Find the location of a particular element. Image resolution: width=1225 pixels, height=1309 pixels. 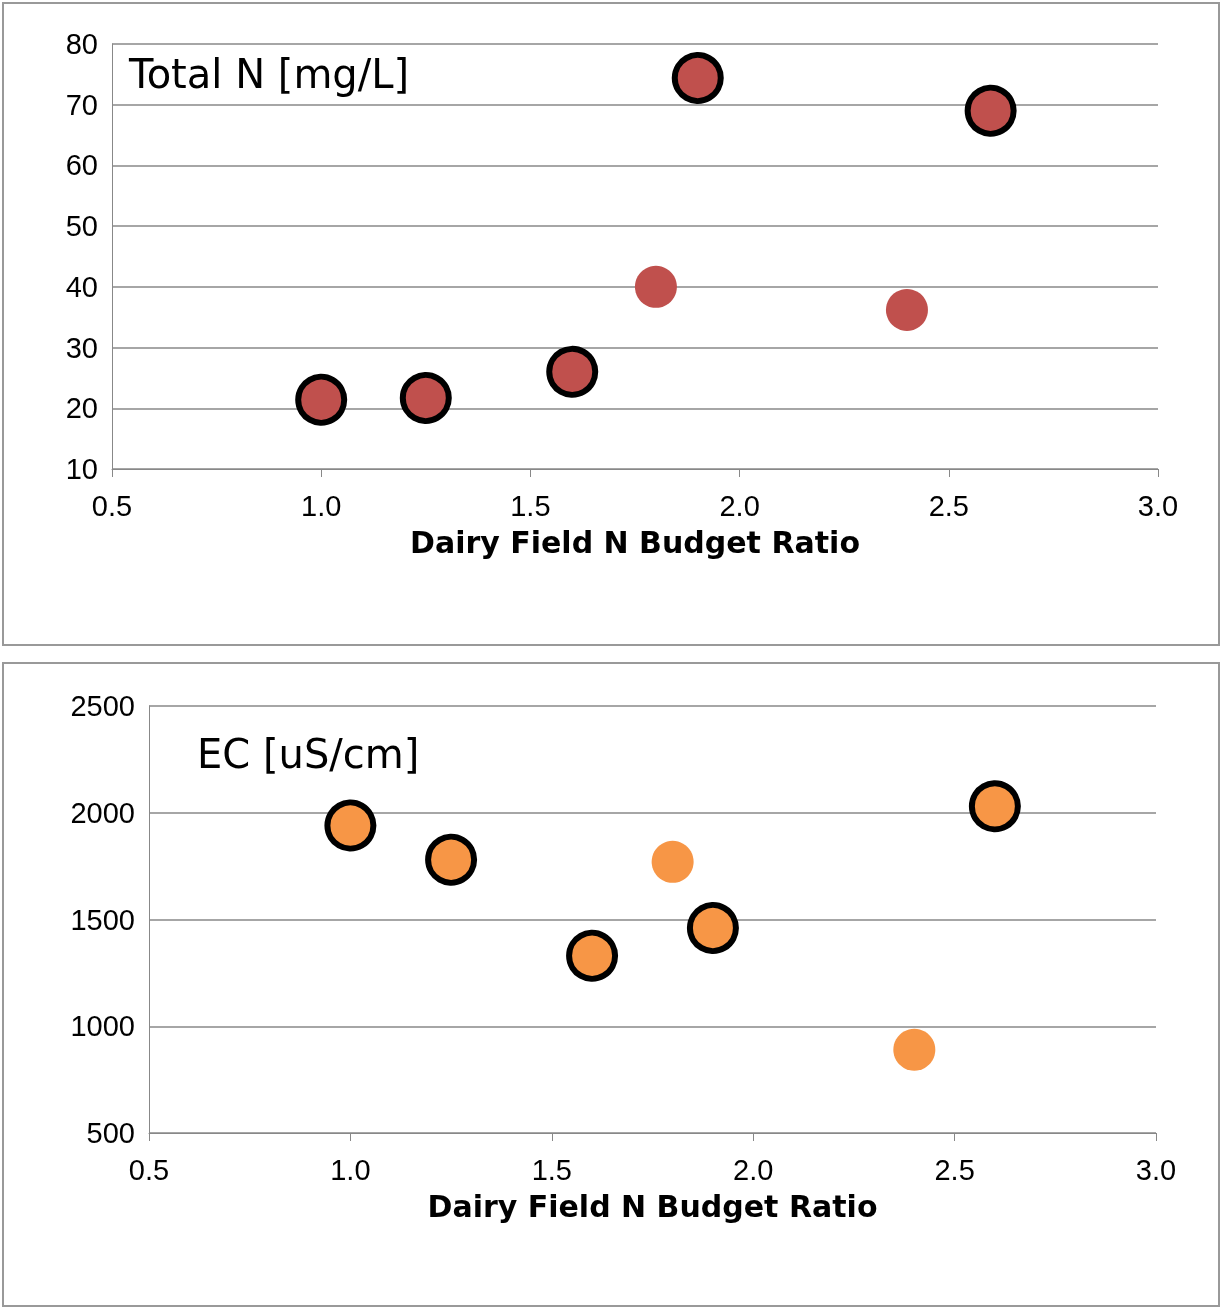

y-tick-label: 70 is located at coordinates (81, 104).